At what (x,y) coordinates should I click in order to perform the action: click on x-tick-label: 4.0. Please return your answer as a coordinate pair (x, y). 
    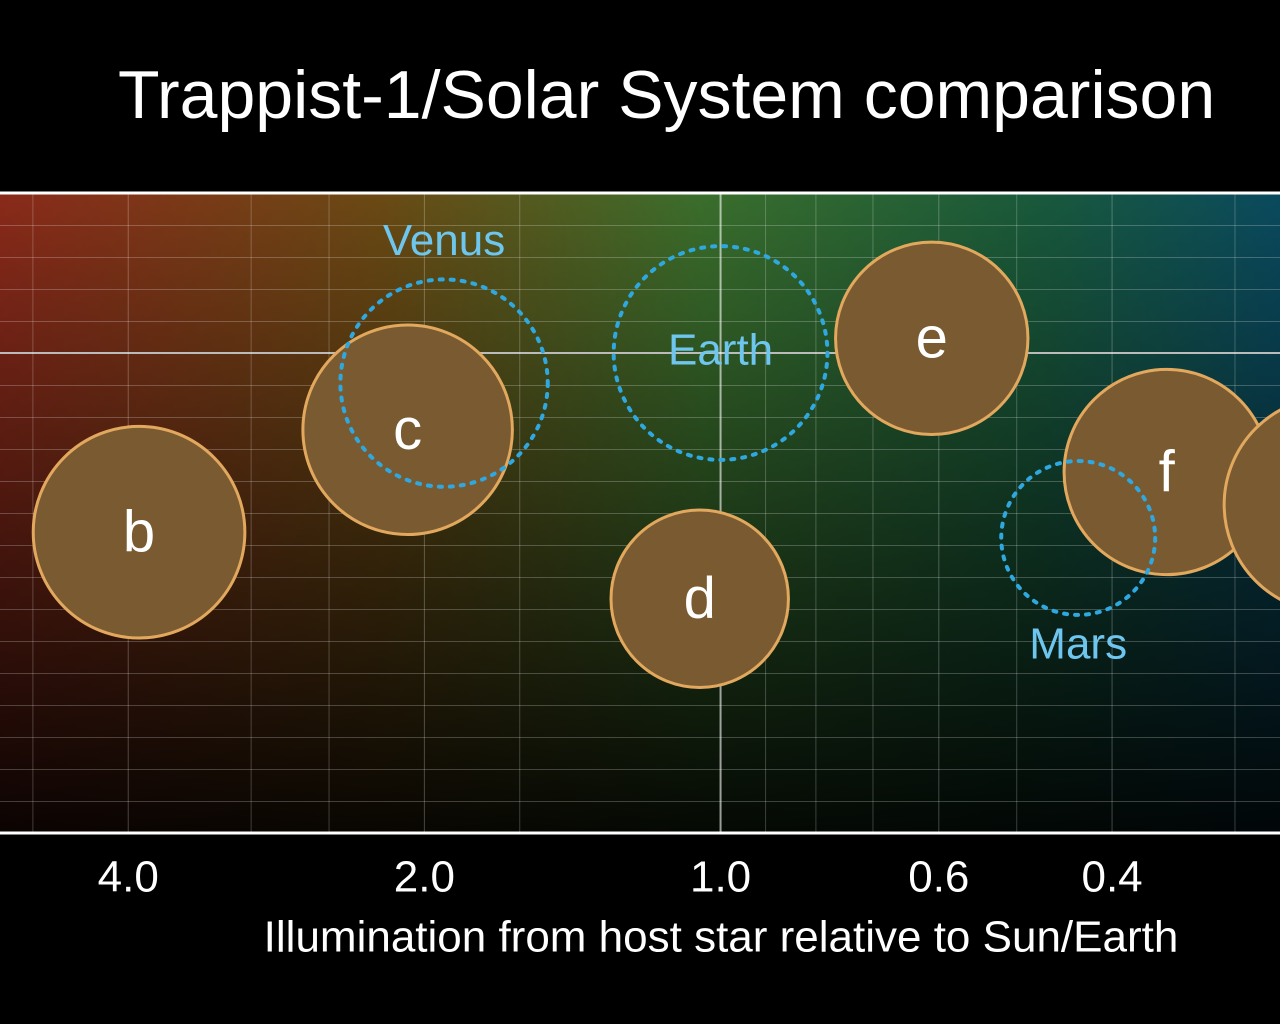
    Looking at the image, I should click on (128, 877).